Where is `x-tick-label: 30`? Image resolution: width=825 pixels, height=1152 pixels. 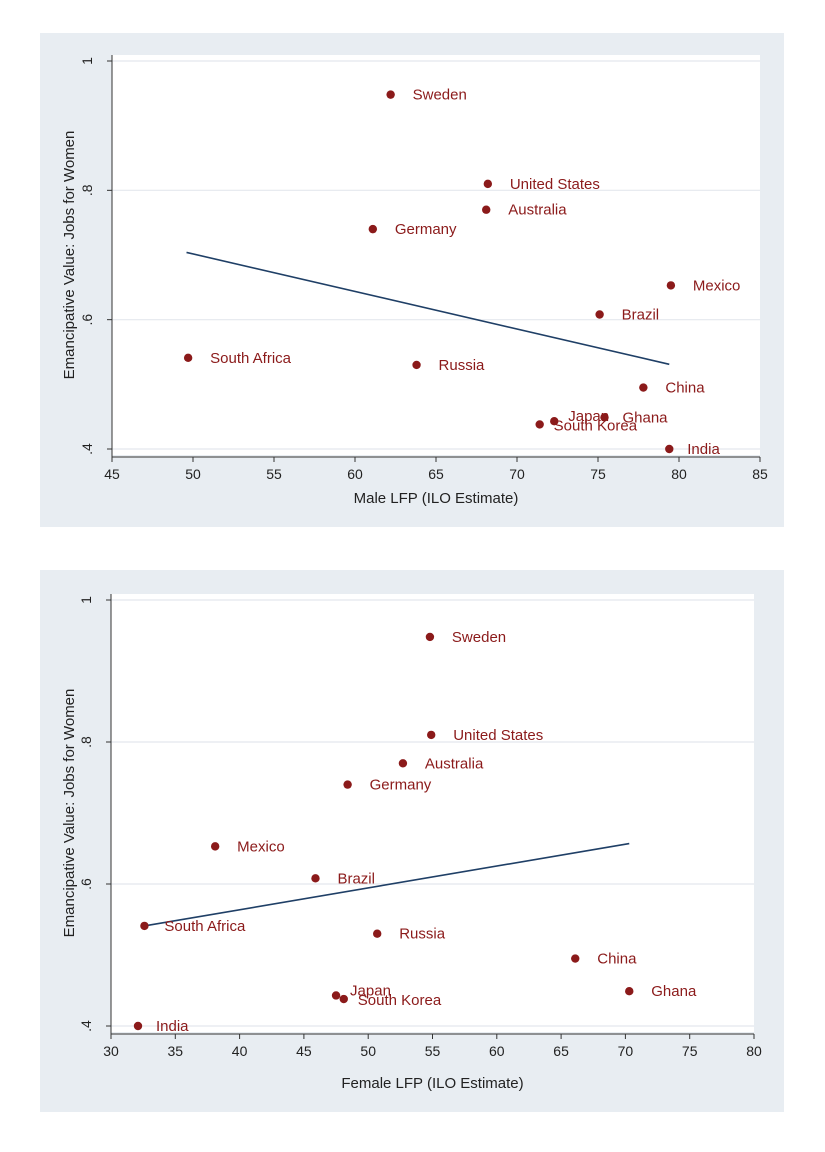
x-tick-label: 30 is located at coordinates (111, 1051).